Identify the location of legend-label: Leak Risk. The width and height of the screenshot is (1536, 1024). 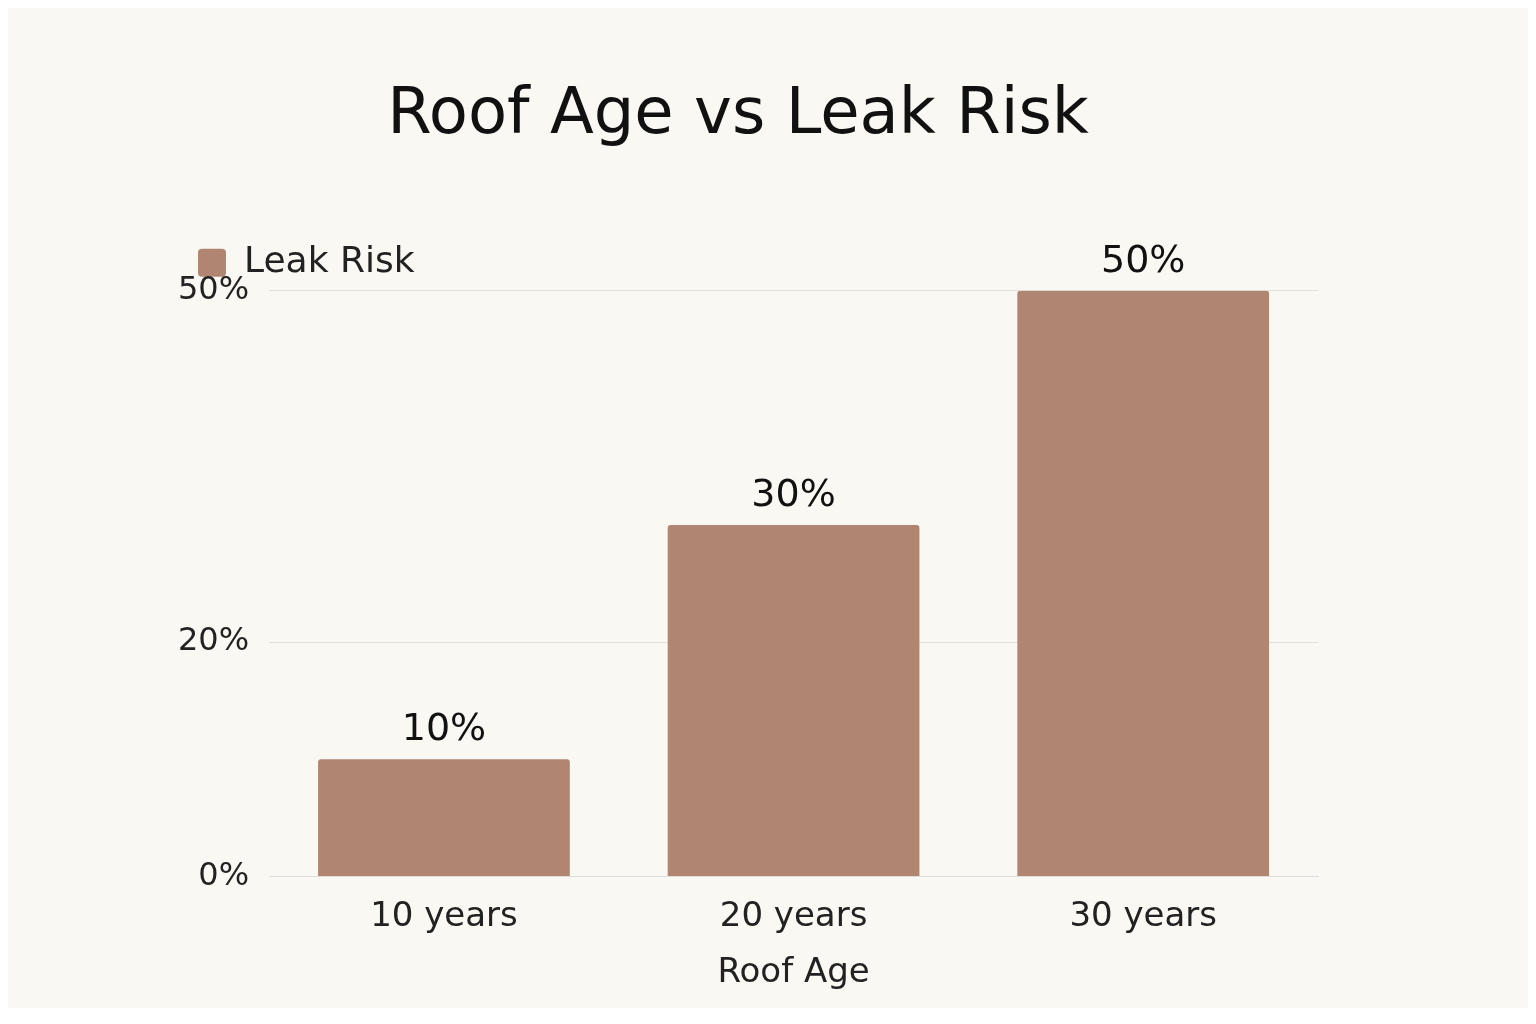
(329, 260).